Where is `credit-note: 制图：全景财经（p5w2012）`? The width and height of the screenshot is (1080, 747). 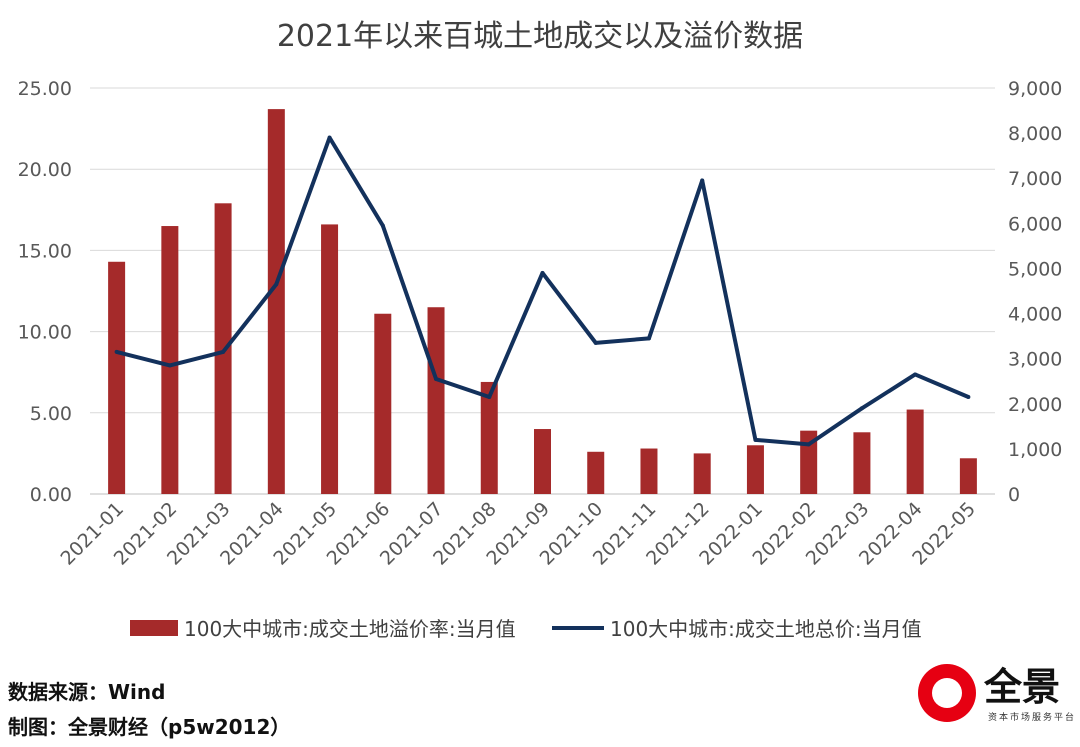
credit-note: 制图：全景财经（p5w2012） is located at coordinates (149, 727).